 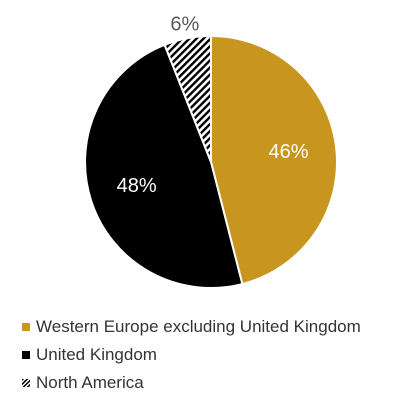 What do you see at coordinates (198, 326) in the screenshot?
I see `legend-label-western-europe: Western Europe excluding United Kingdom` at bounding box center [198, 326].